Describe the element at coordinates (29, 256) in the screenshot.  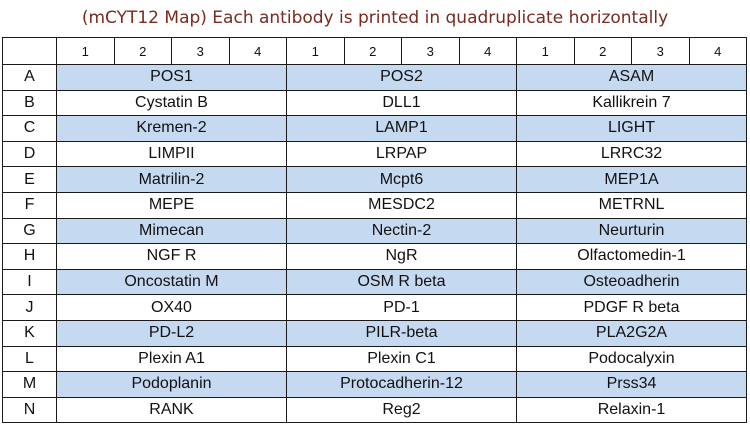
I see `row-label: H` at that location.